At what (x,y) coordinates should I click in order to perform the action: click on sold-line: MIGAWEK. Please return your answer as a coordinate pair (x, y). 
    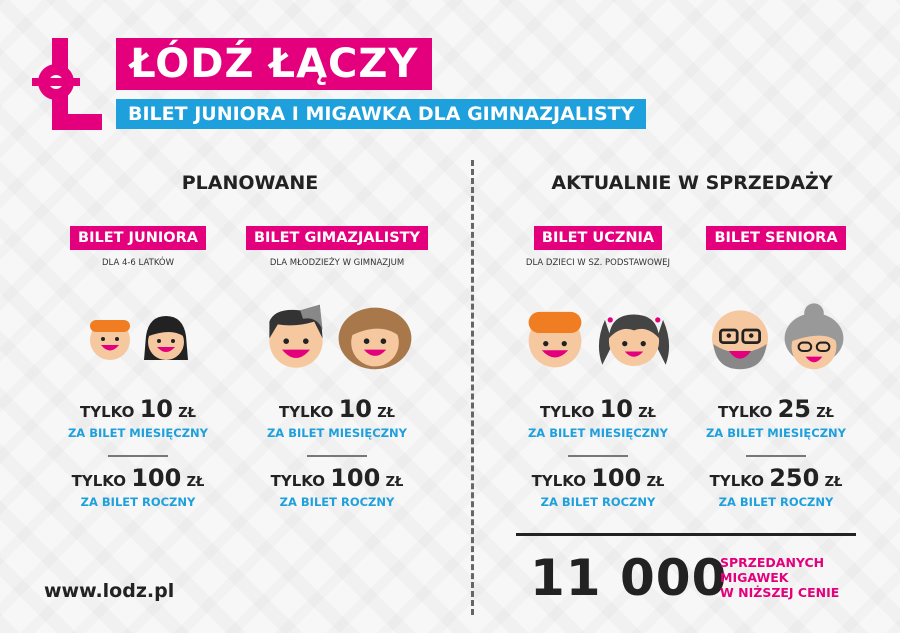
    Looking at the image, I should click on (754, 577).